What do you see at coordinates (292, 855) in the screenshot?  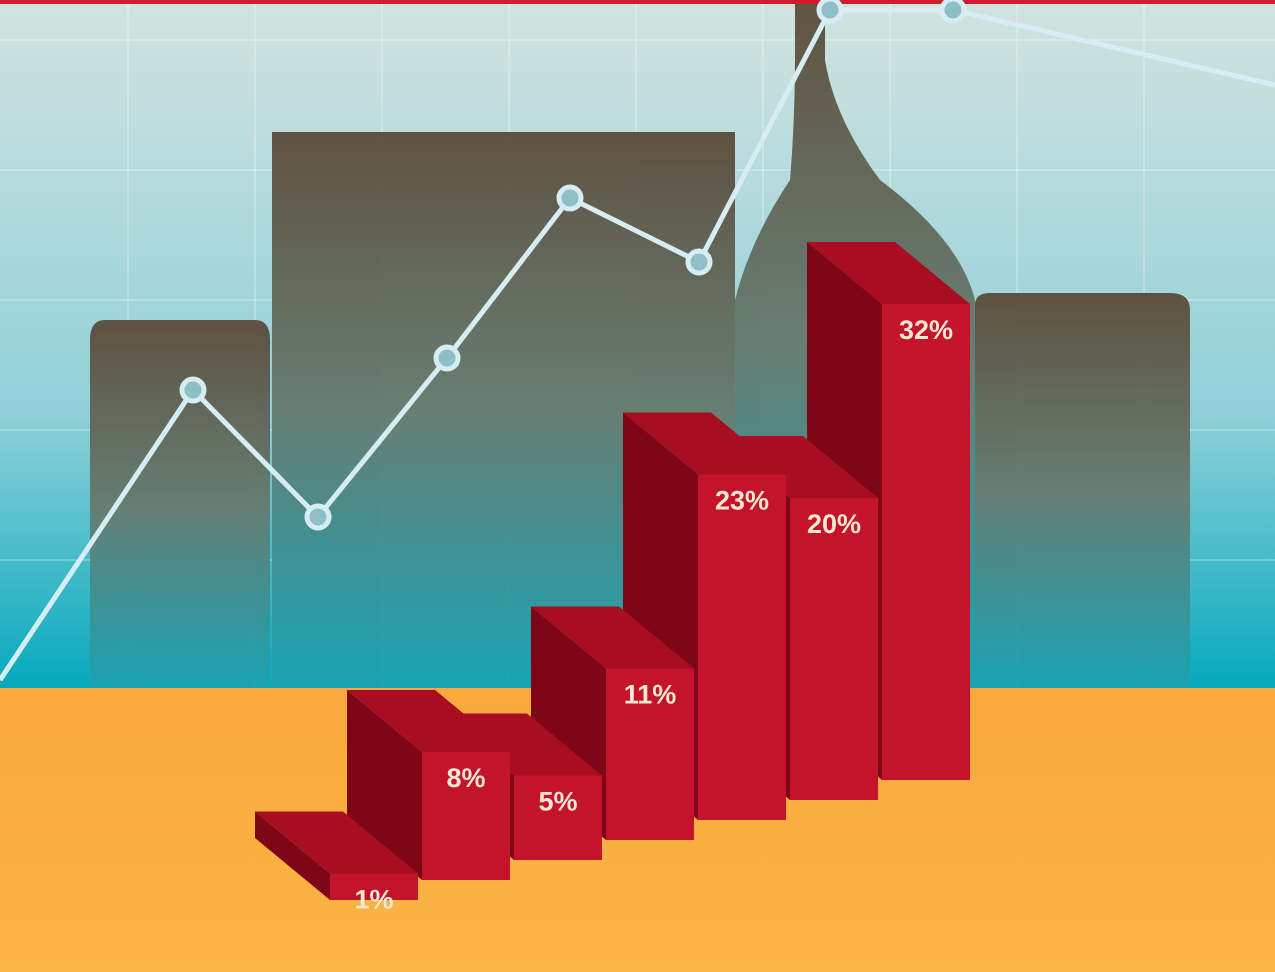 I see `bar-side` at bounding box center [292, 855].